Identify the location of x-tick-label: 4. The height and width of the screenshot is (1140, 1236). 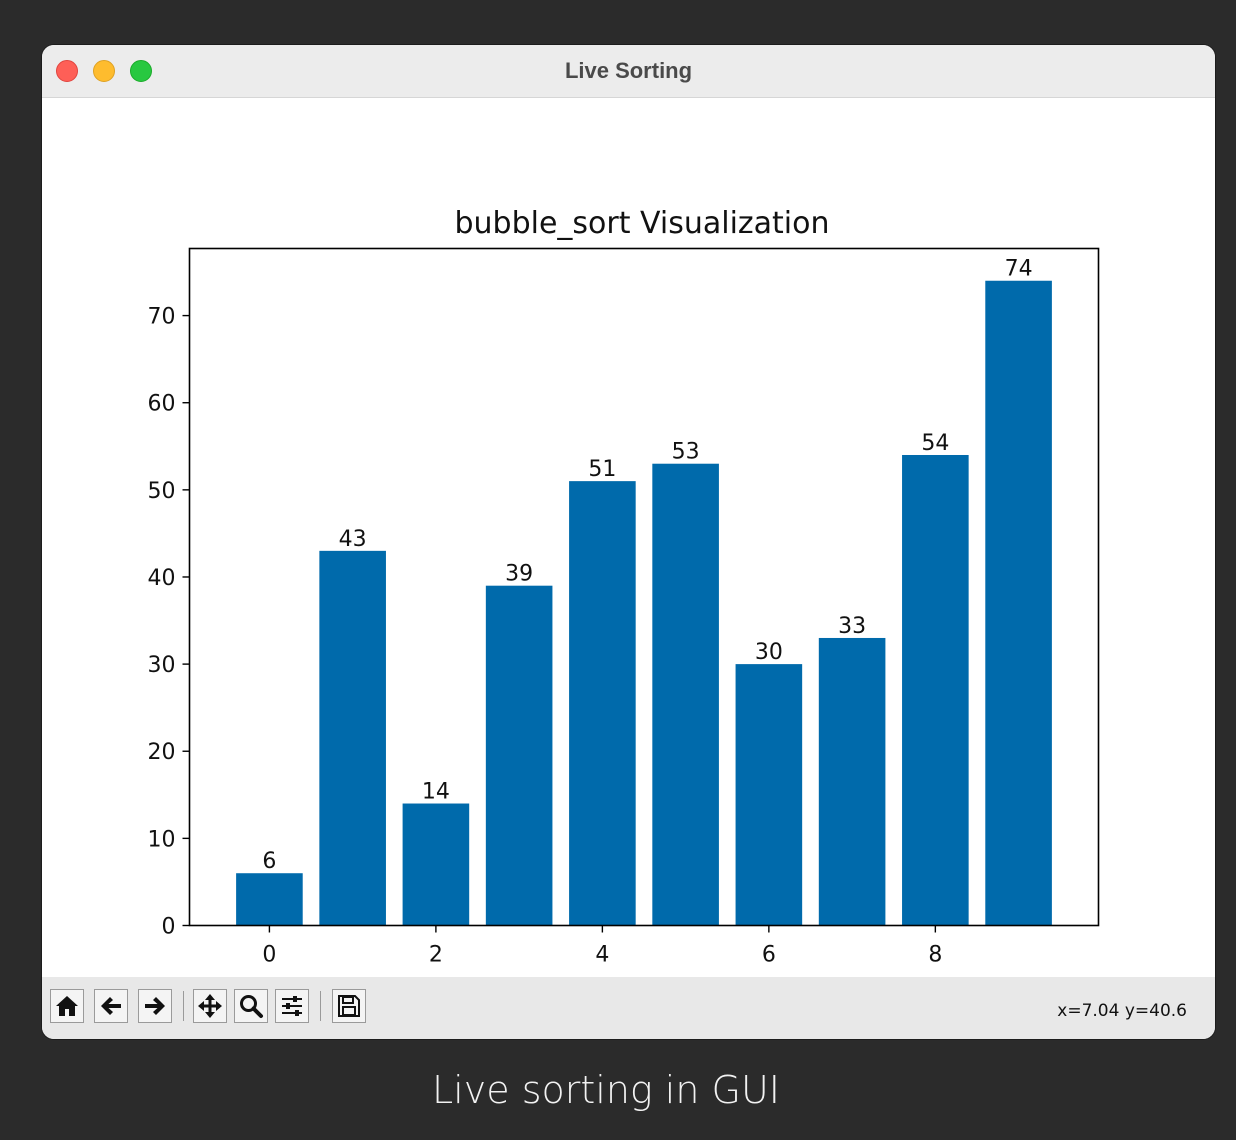
(602, 955).